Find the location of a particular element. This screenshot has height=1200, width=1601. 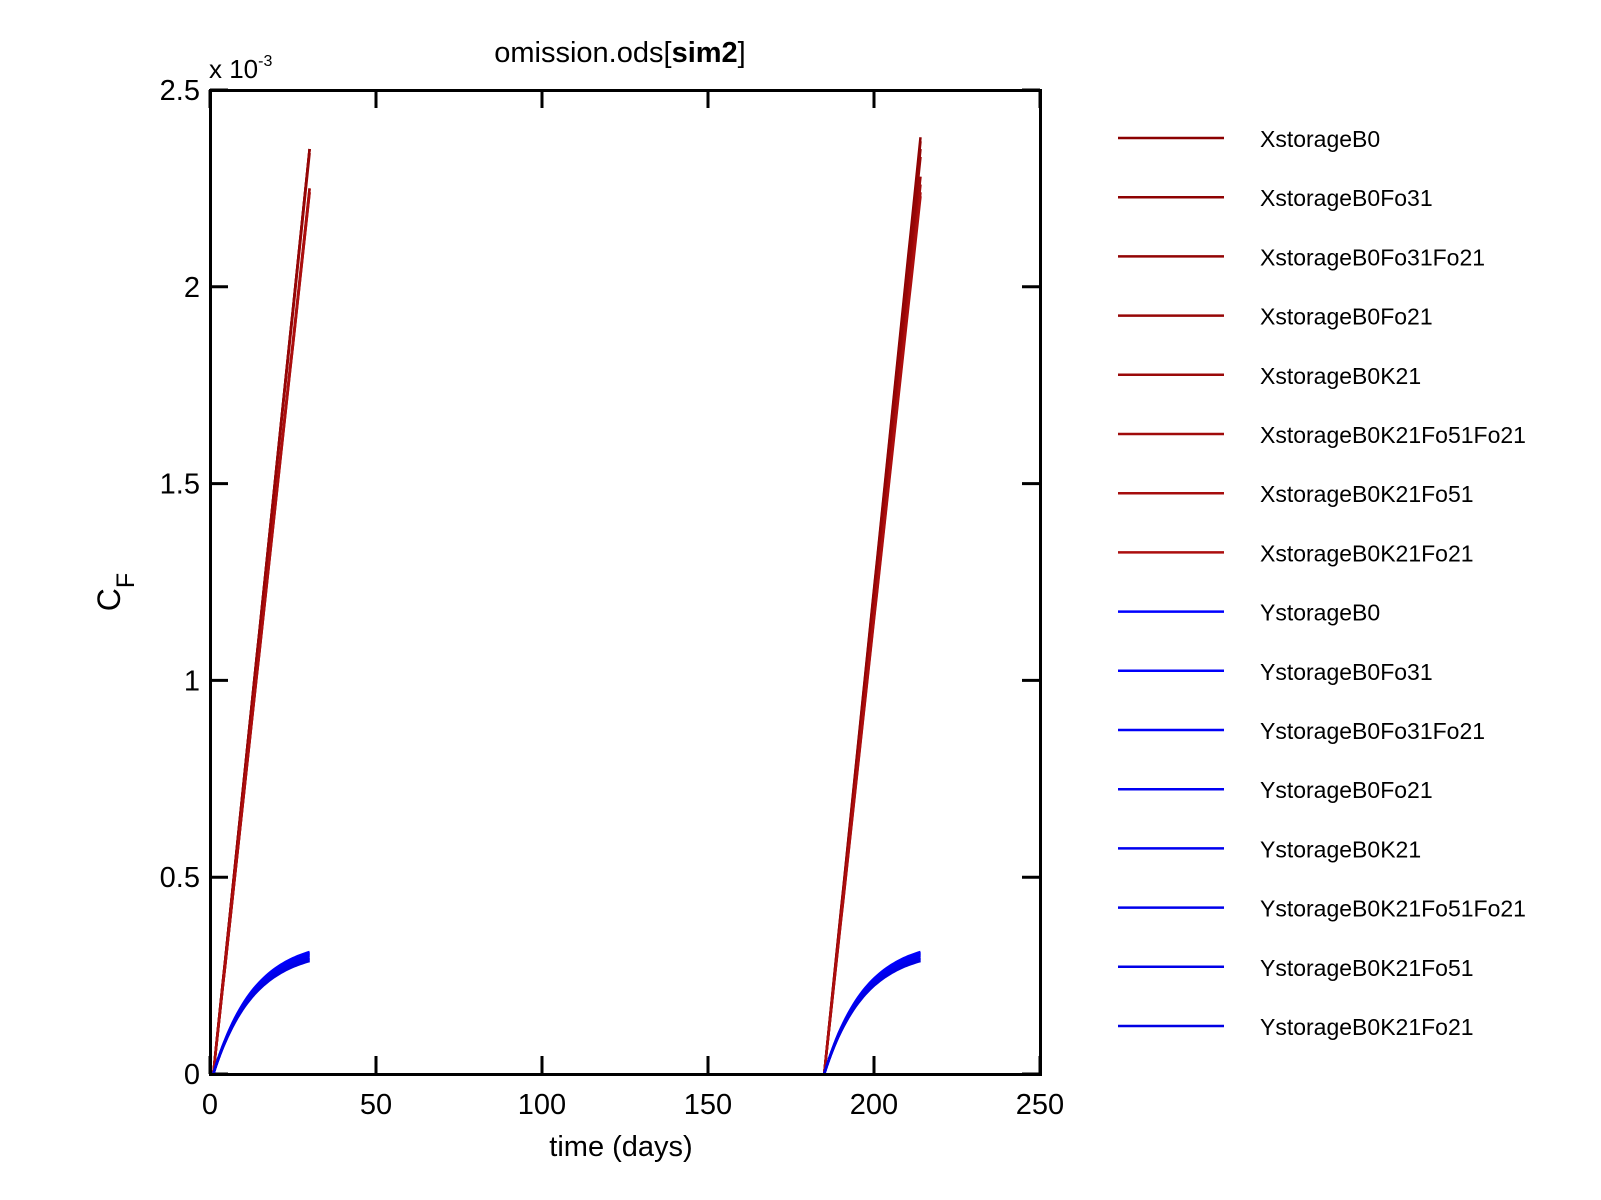

legend-label: XstorageB0Fo21 is located at coordinates (1346, 317).